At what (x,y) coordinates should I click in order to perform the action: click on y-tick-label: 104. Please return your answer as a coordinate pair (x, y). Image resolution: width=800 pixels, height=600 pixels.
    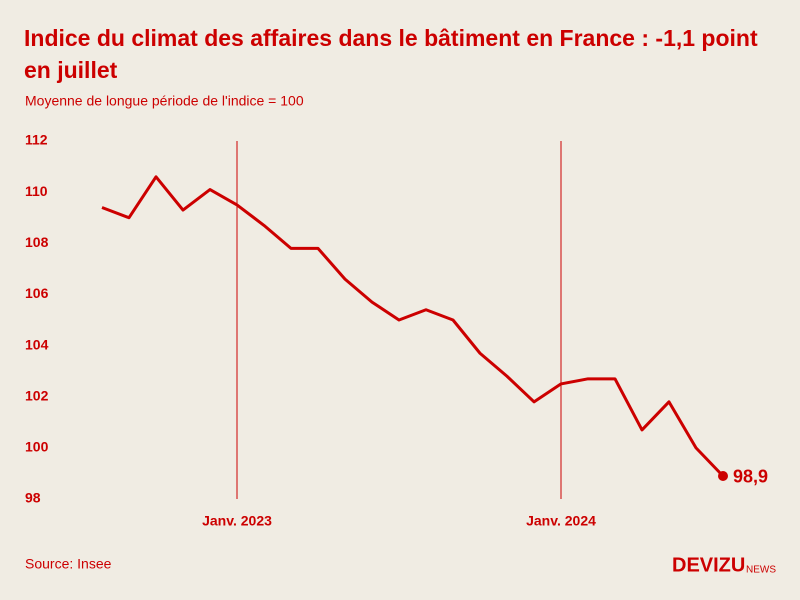
    Looking at the image, I should click on (37, 344).